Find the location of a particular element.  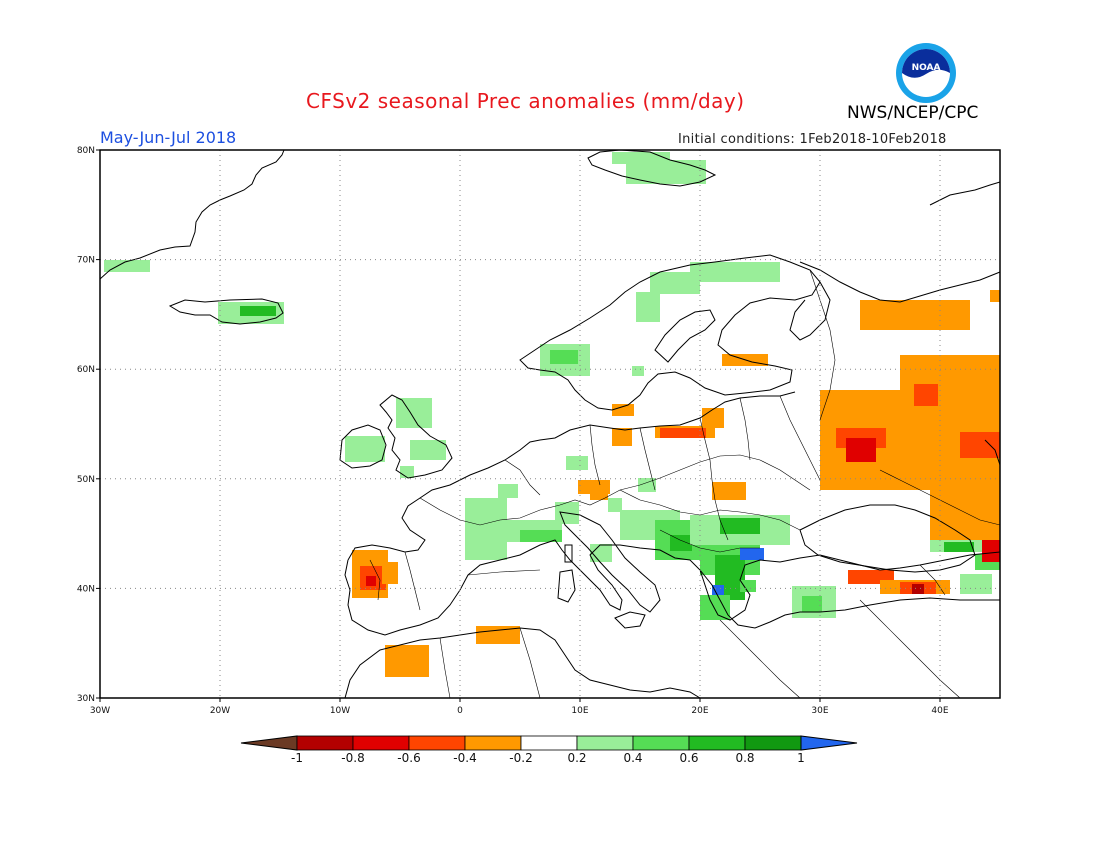

lat-tick-label: 70N is located at coordinates (86, 261).